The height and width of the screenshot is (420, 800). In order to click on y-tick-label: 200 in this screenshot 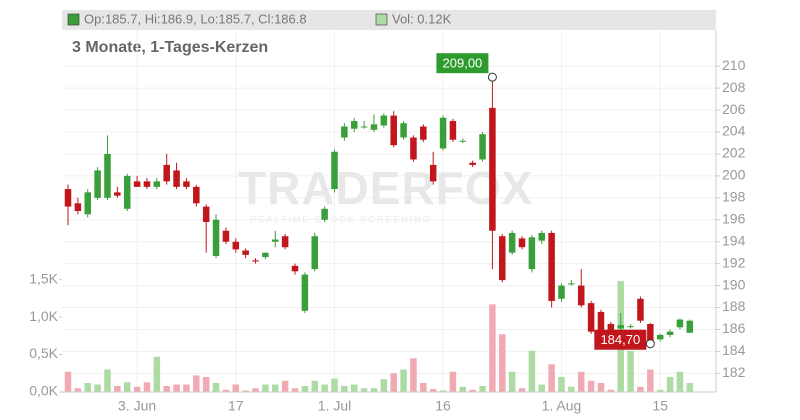, I will do `click(734, 175)`.